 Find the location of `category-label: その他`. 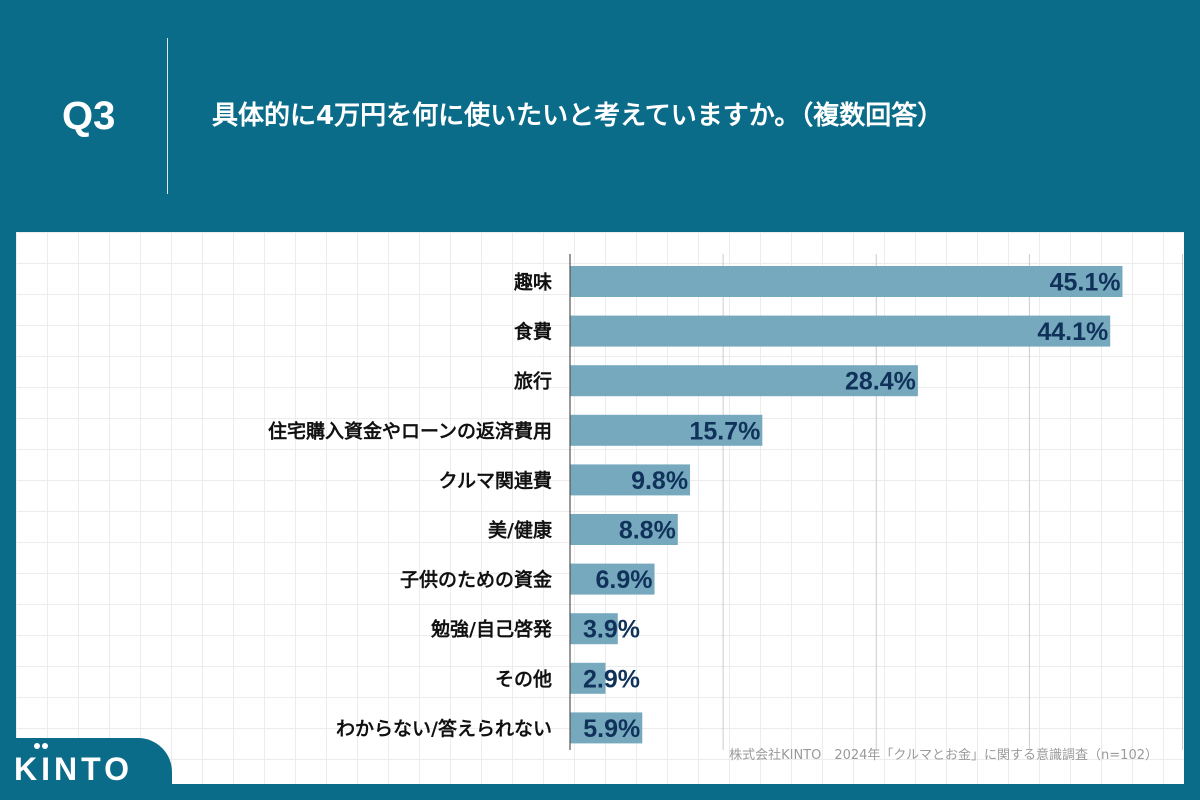

category-label: その他 is located at coordinates (523, 678).